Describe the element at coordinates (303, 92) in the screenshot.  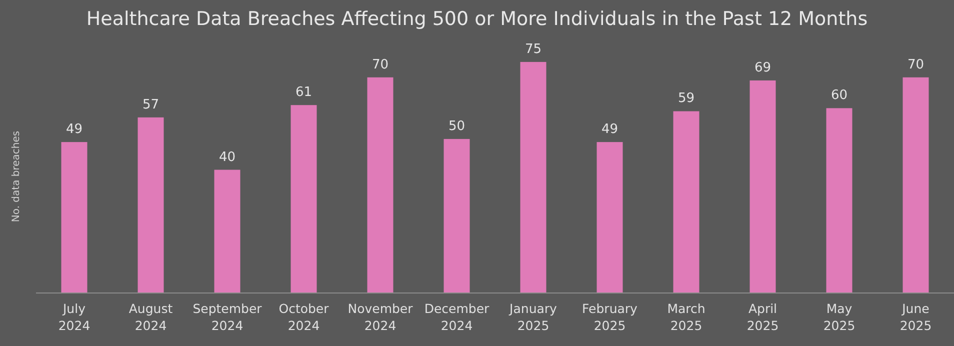
I see `data-label: 61` at that location.